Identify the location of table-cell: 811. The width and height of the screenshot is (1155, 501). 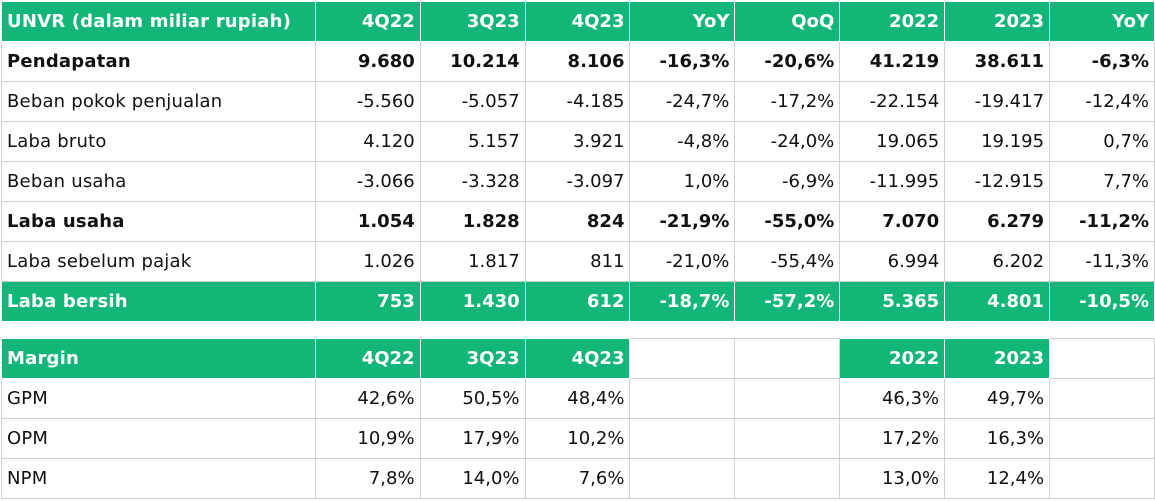
(577, 261).